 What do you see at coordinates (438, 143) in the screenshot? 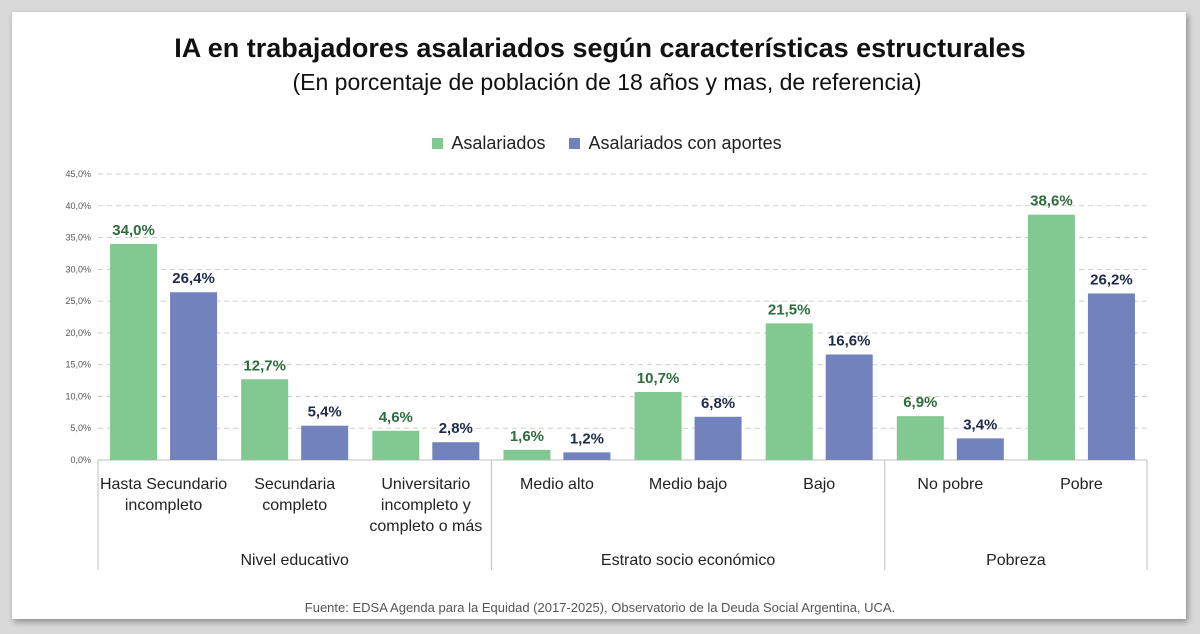
I see `legend-swatch-asalariados` at bounding box center [438, 143].